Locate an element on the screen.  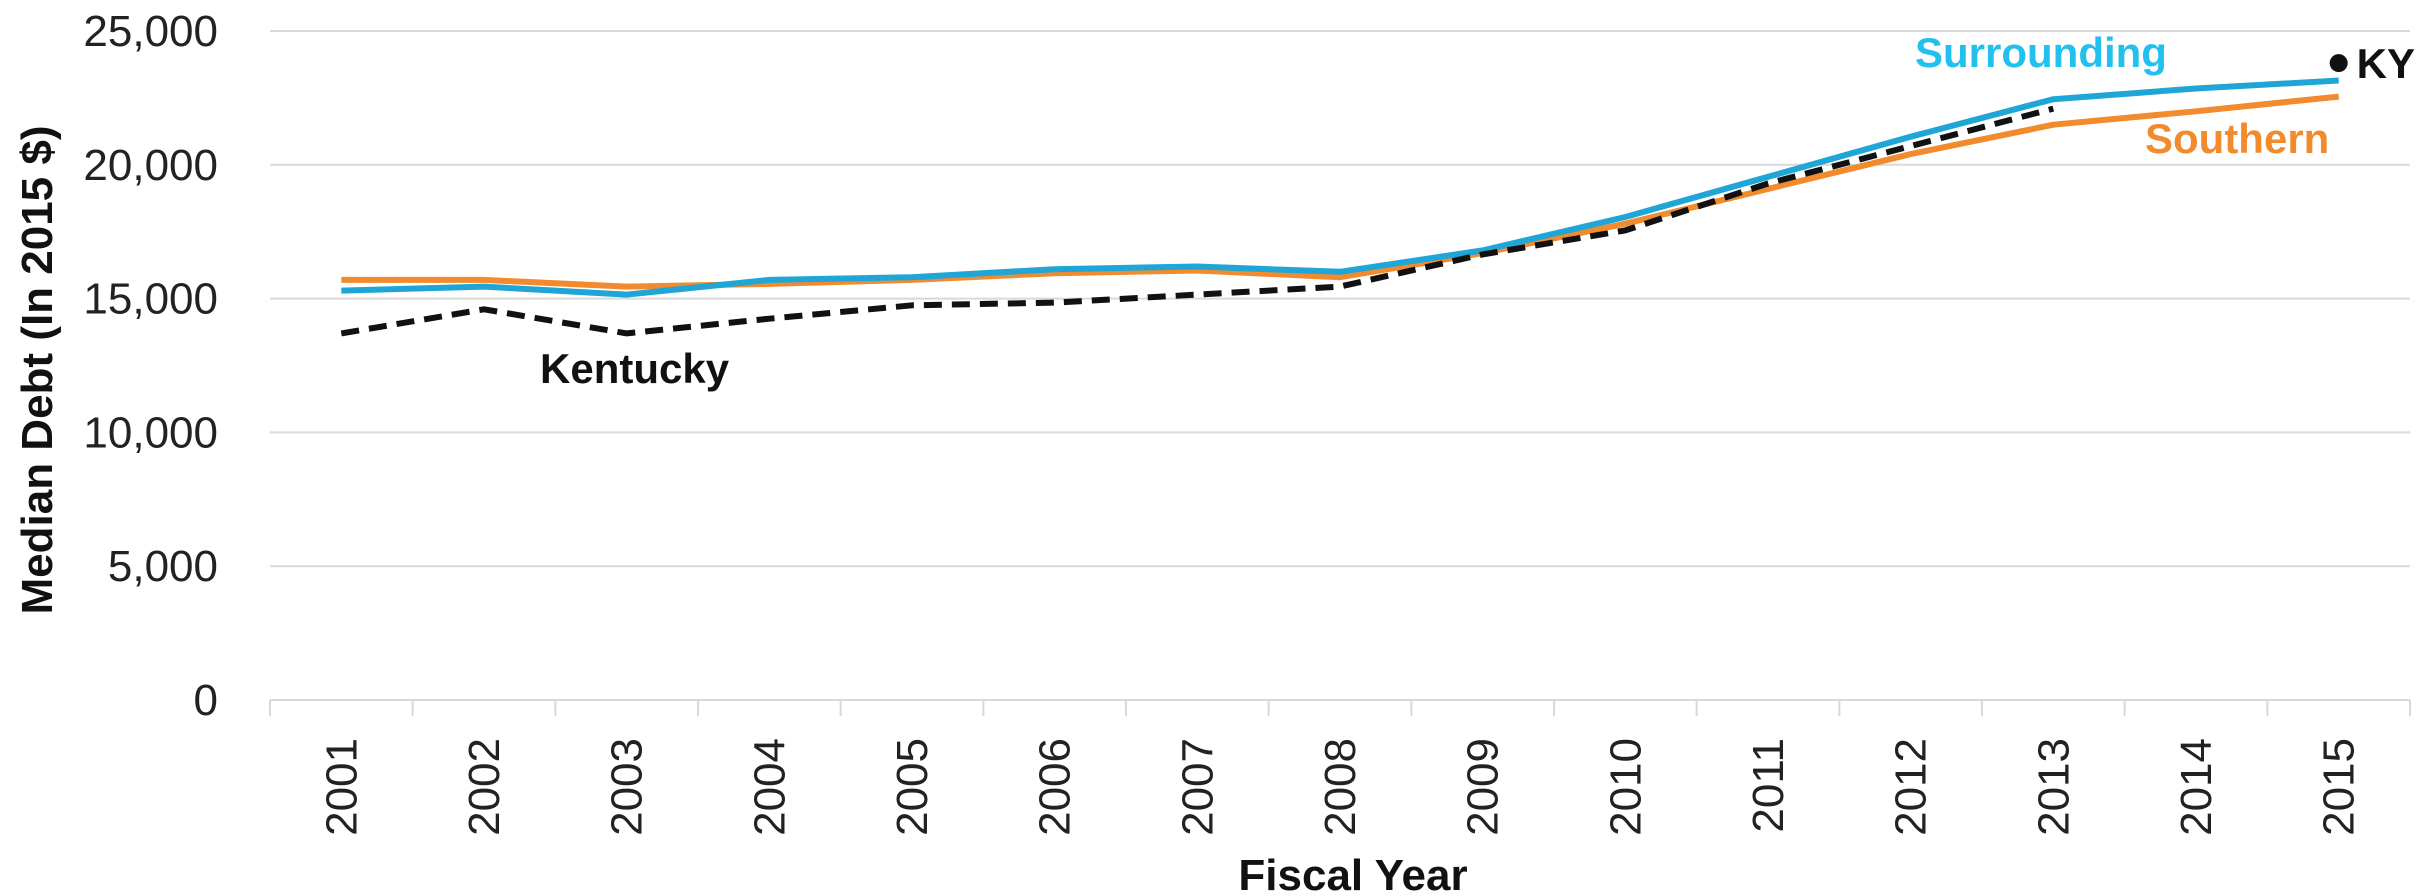
x-tick-label: 2012 is located at coordinates (1911, 787).